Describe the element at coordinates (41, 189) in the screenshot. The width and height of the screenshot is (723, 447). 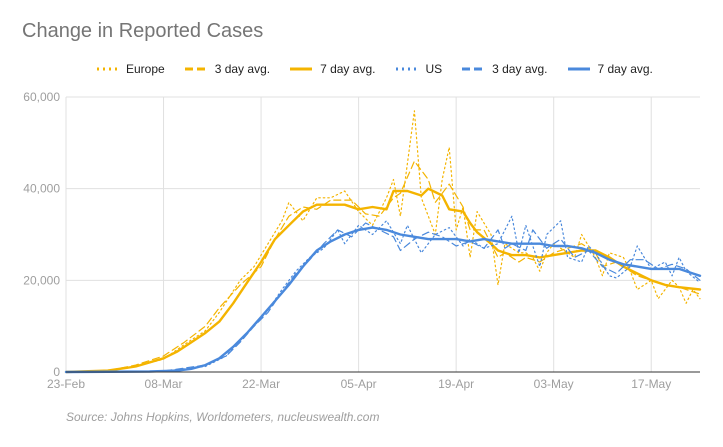
I see `y-tick-label: 40,000` at that location.